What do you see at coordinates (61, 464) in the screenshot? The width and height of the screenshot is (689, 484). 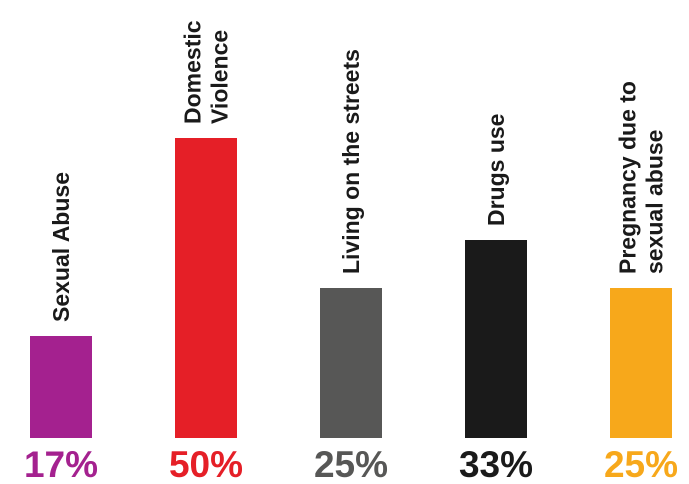 I see `bar-1-value-label: 17%` at bounding box center [61, 464].